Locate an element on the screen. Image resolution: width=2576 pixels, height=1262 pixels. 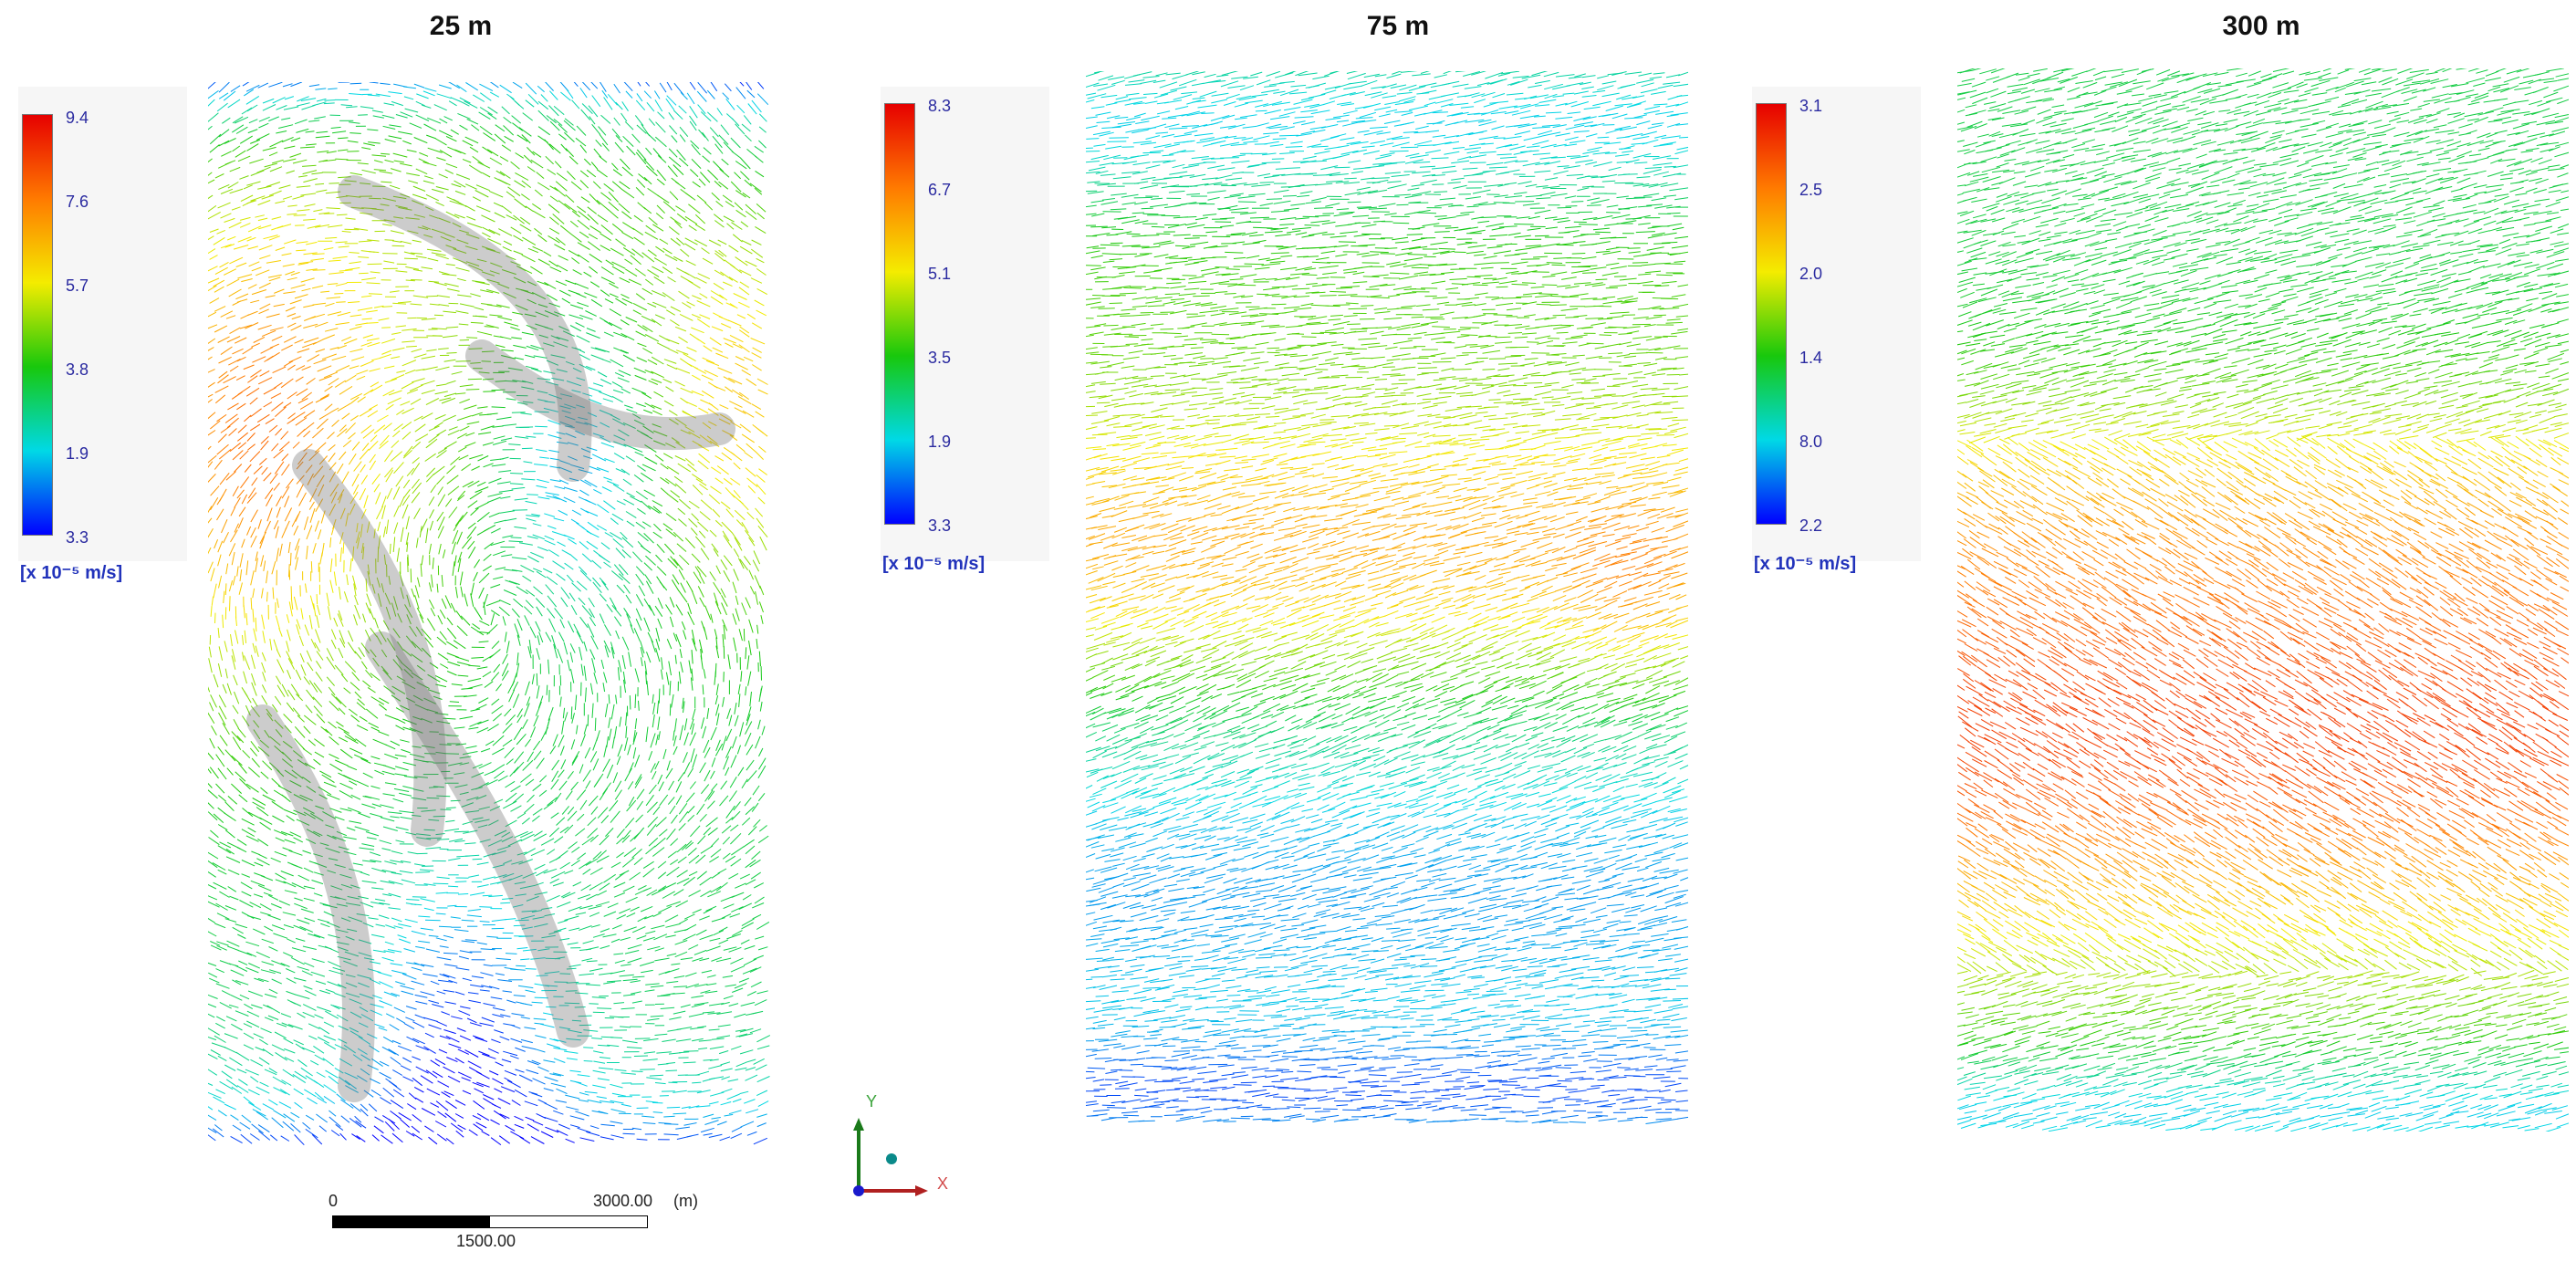
legend-1-unit: [x 10⁻⁵ m/s] is located at coordinates (71, 573).